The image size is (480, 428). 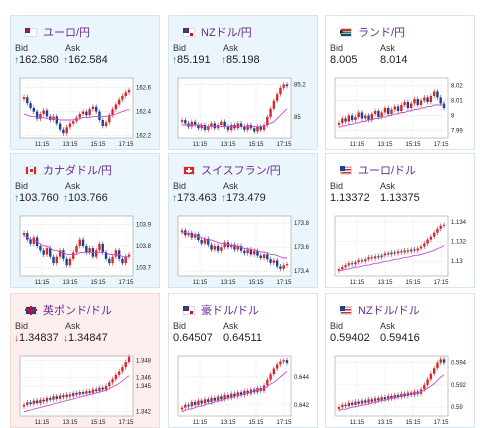 I want to click on tile-title: 豪ドル/ドル, so click(x=221, y=310).